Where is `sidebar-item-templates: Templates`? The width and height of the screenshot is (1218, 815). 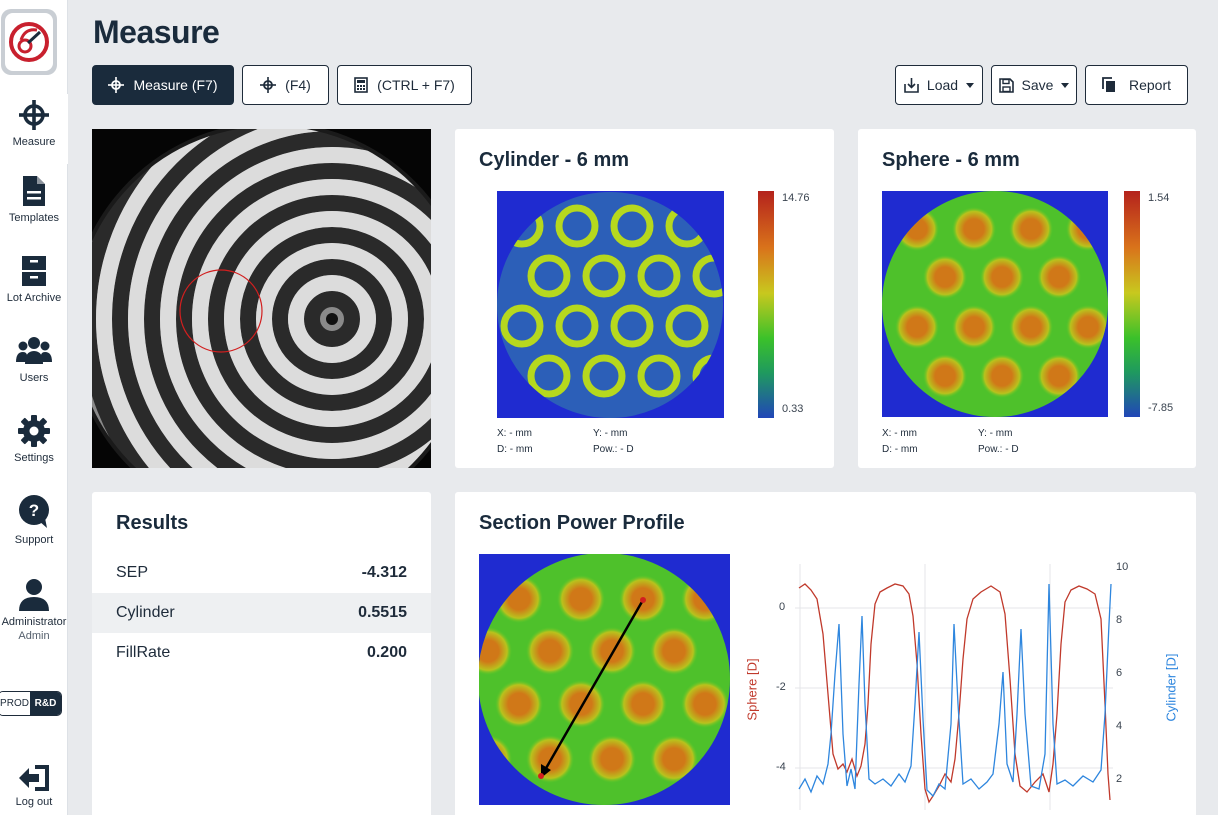 sidebar-item-templates: Templates is located at coordinates (34, 199).